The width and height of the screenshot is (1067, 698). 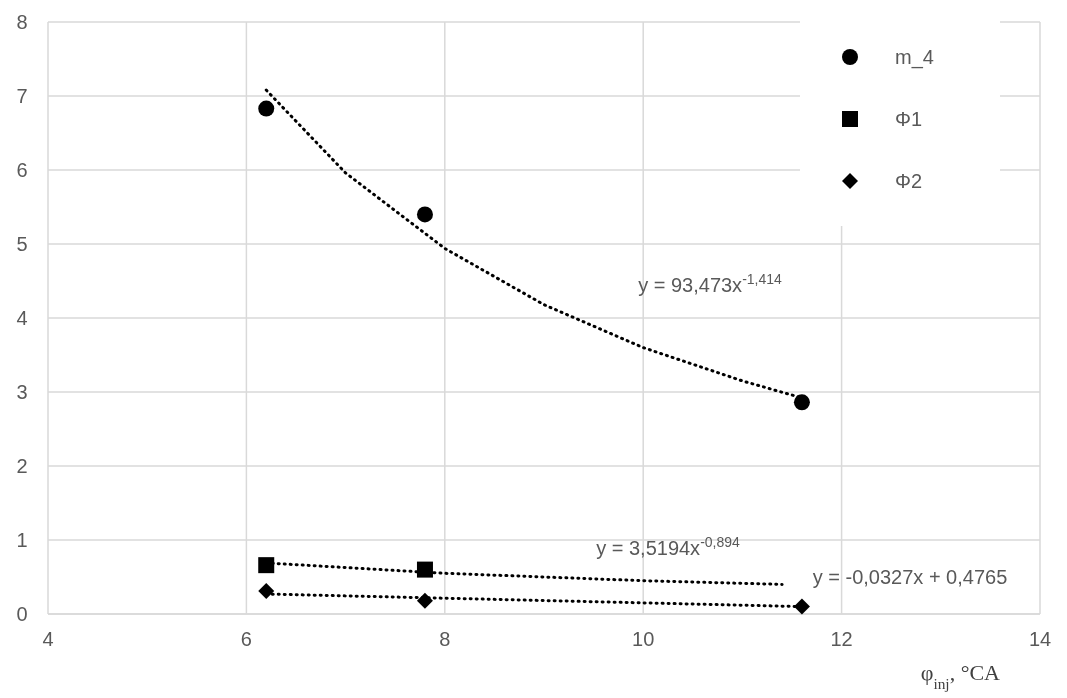 What do you see at coordinates (445, 639) in the screenshot?
I see `x-tick-label: 8` at bounding box center [445, 639].